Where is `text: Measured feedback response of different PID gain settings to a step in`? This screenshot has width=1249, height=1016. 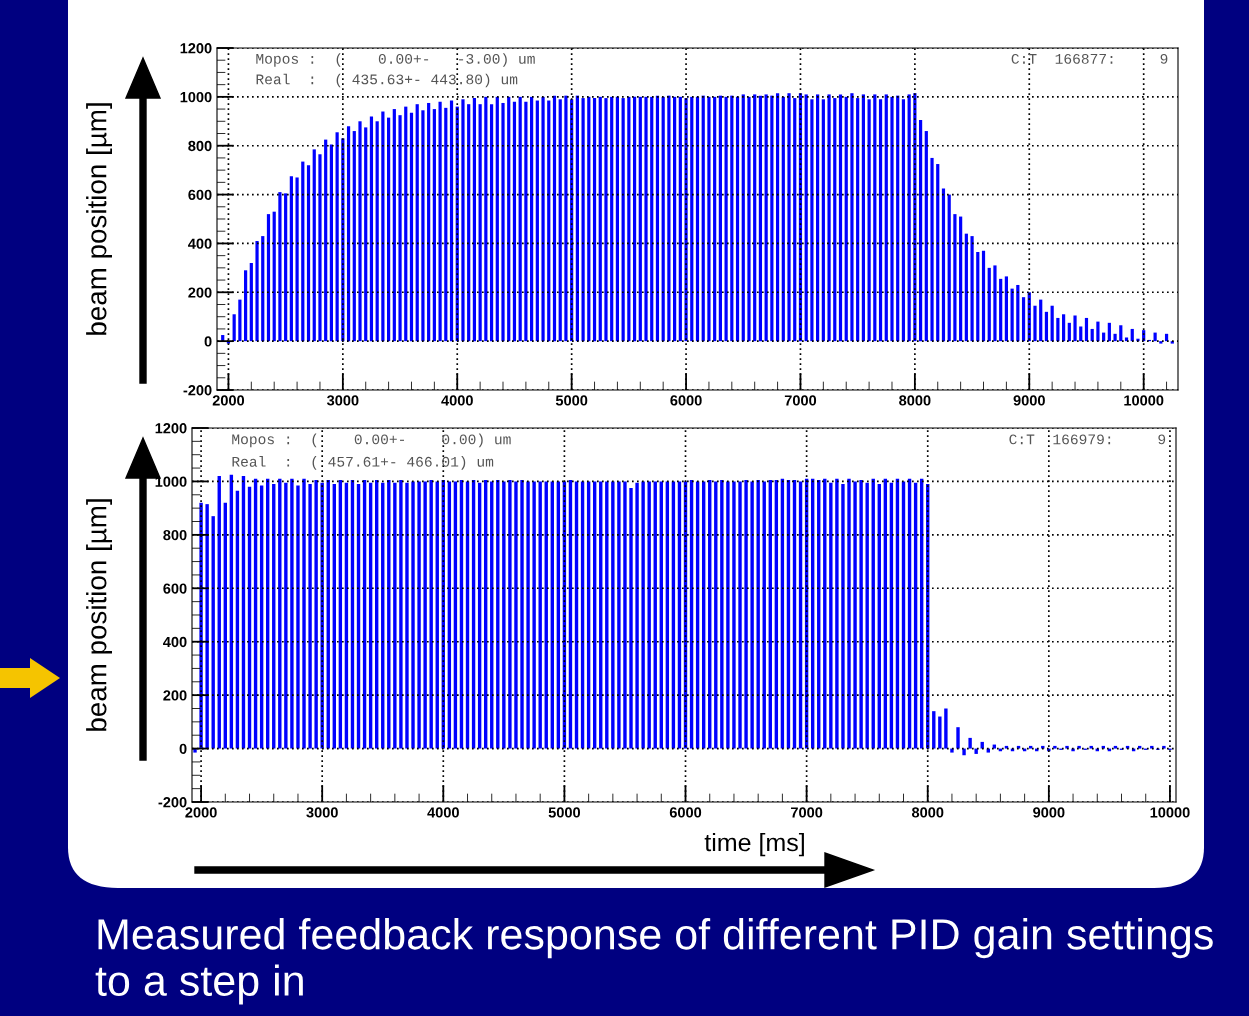 text: Measured feedback response of different PID gain settings to a step in is located at coordinates (654, 961).